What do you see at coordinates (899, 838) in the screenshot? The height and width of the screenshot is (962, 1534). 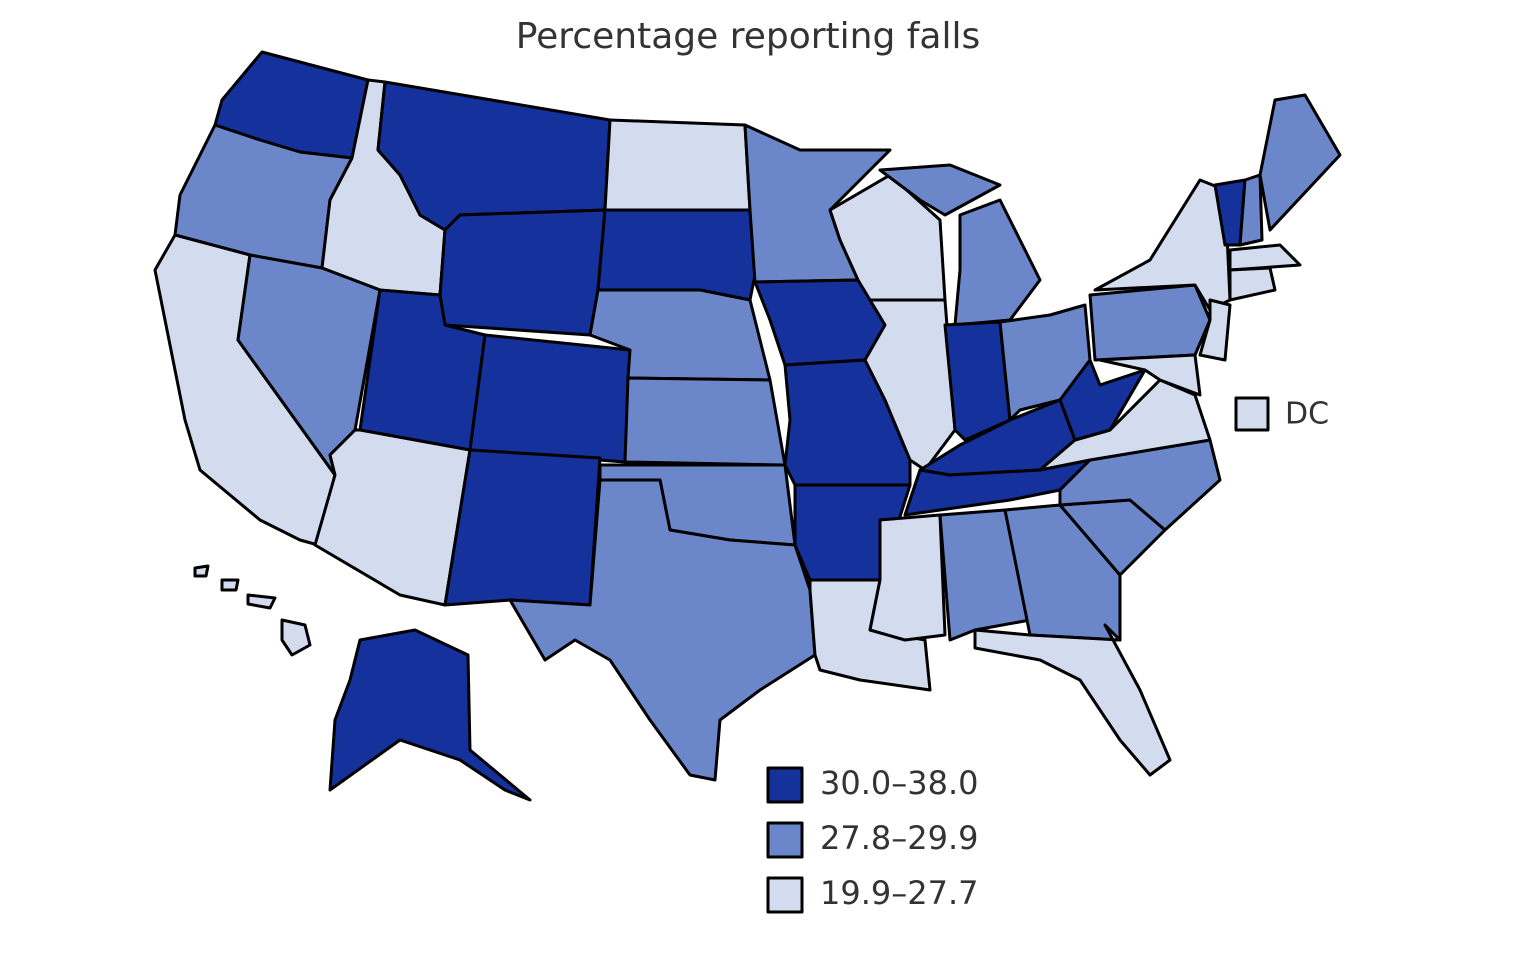 I see `legend-label: 27.8–29.9` at bounding box center [899, 838].